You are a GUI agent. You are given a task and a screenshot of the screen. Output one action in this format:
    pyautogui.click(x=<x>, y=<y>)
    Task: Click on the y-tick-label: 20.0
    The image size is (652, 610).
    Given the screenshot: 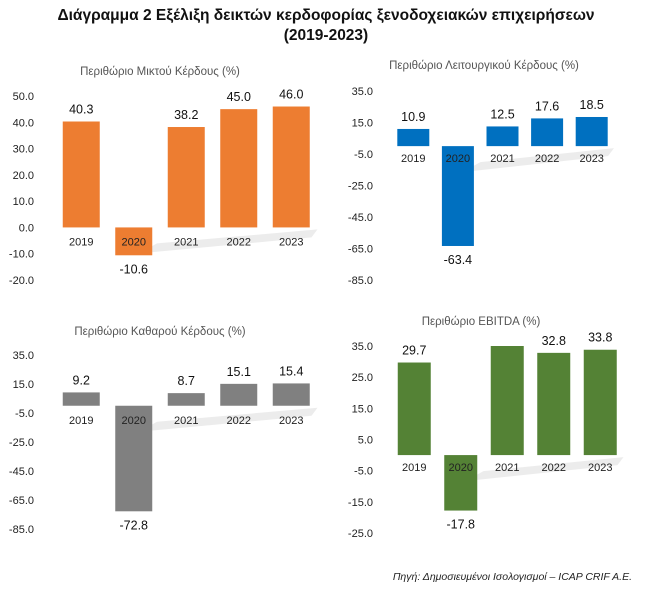 What is the action you would take?
    pyautogui.click(x=23, y=176)
    